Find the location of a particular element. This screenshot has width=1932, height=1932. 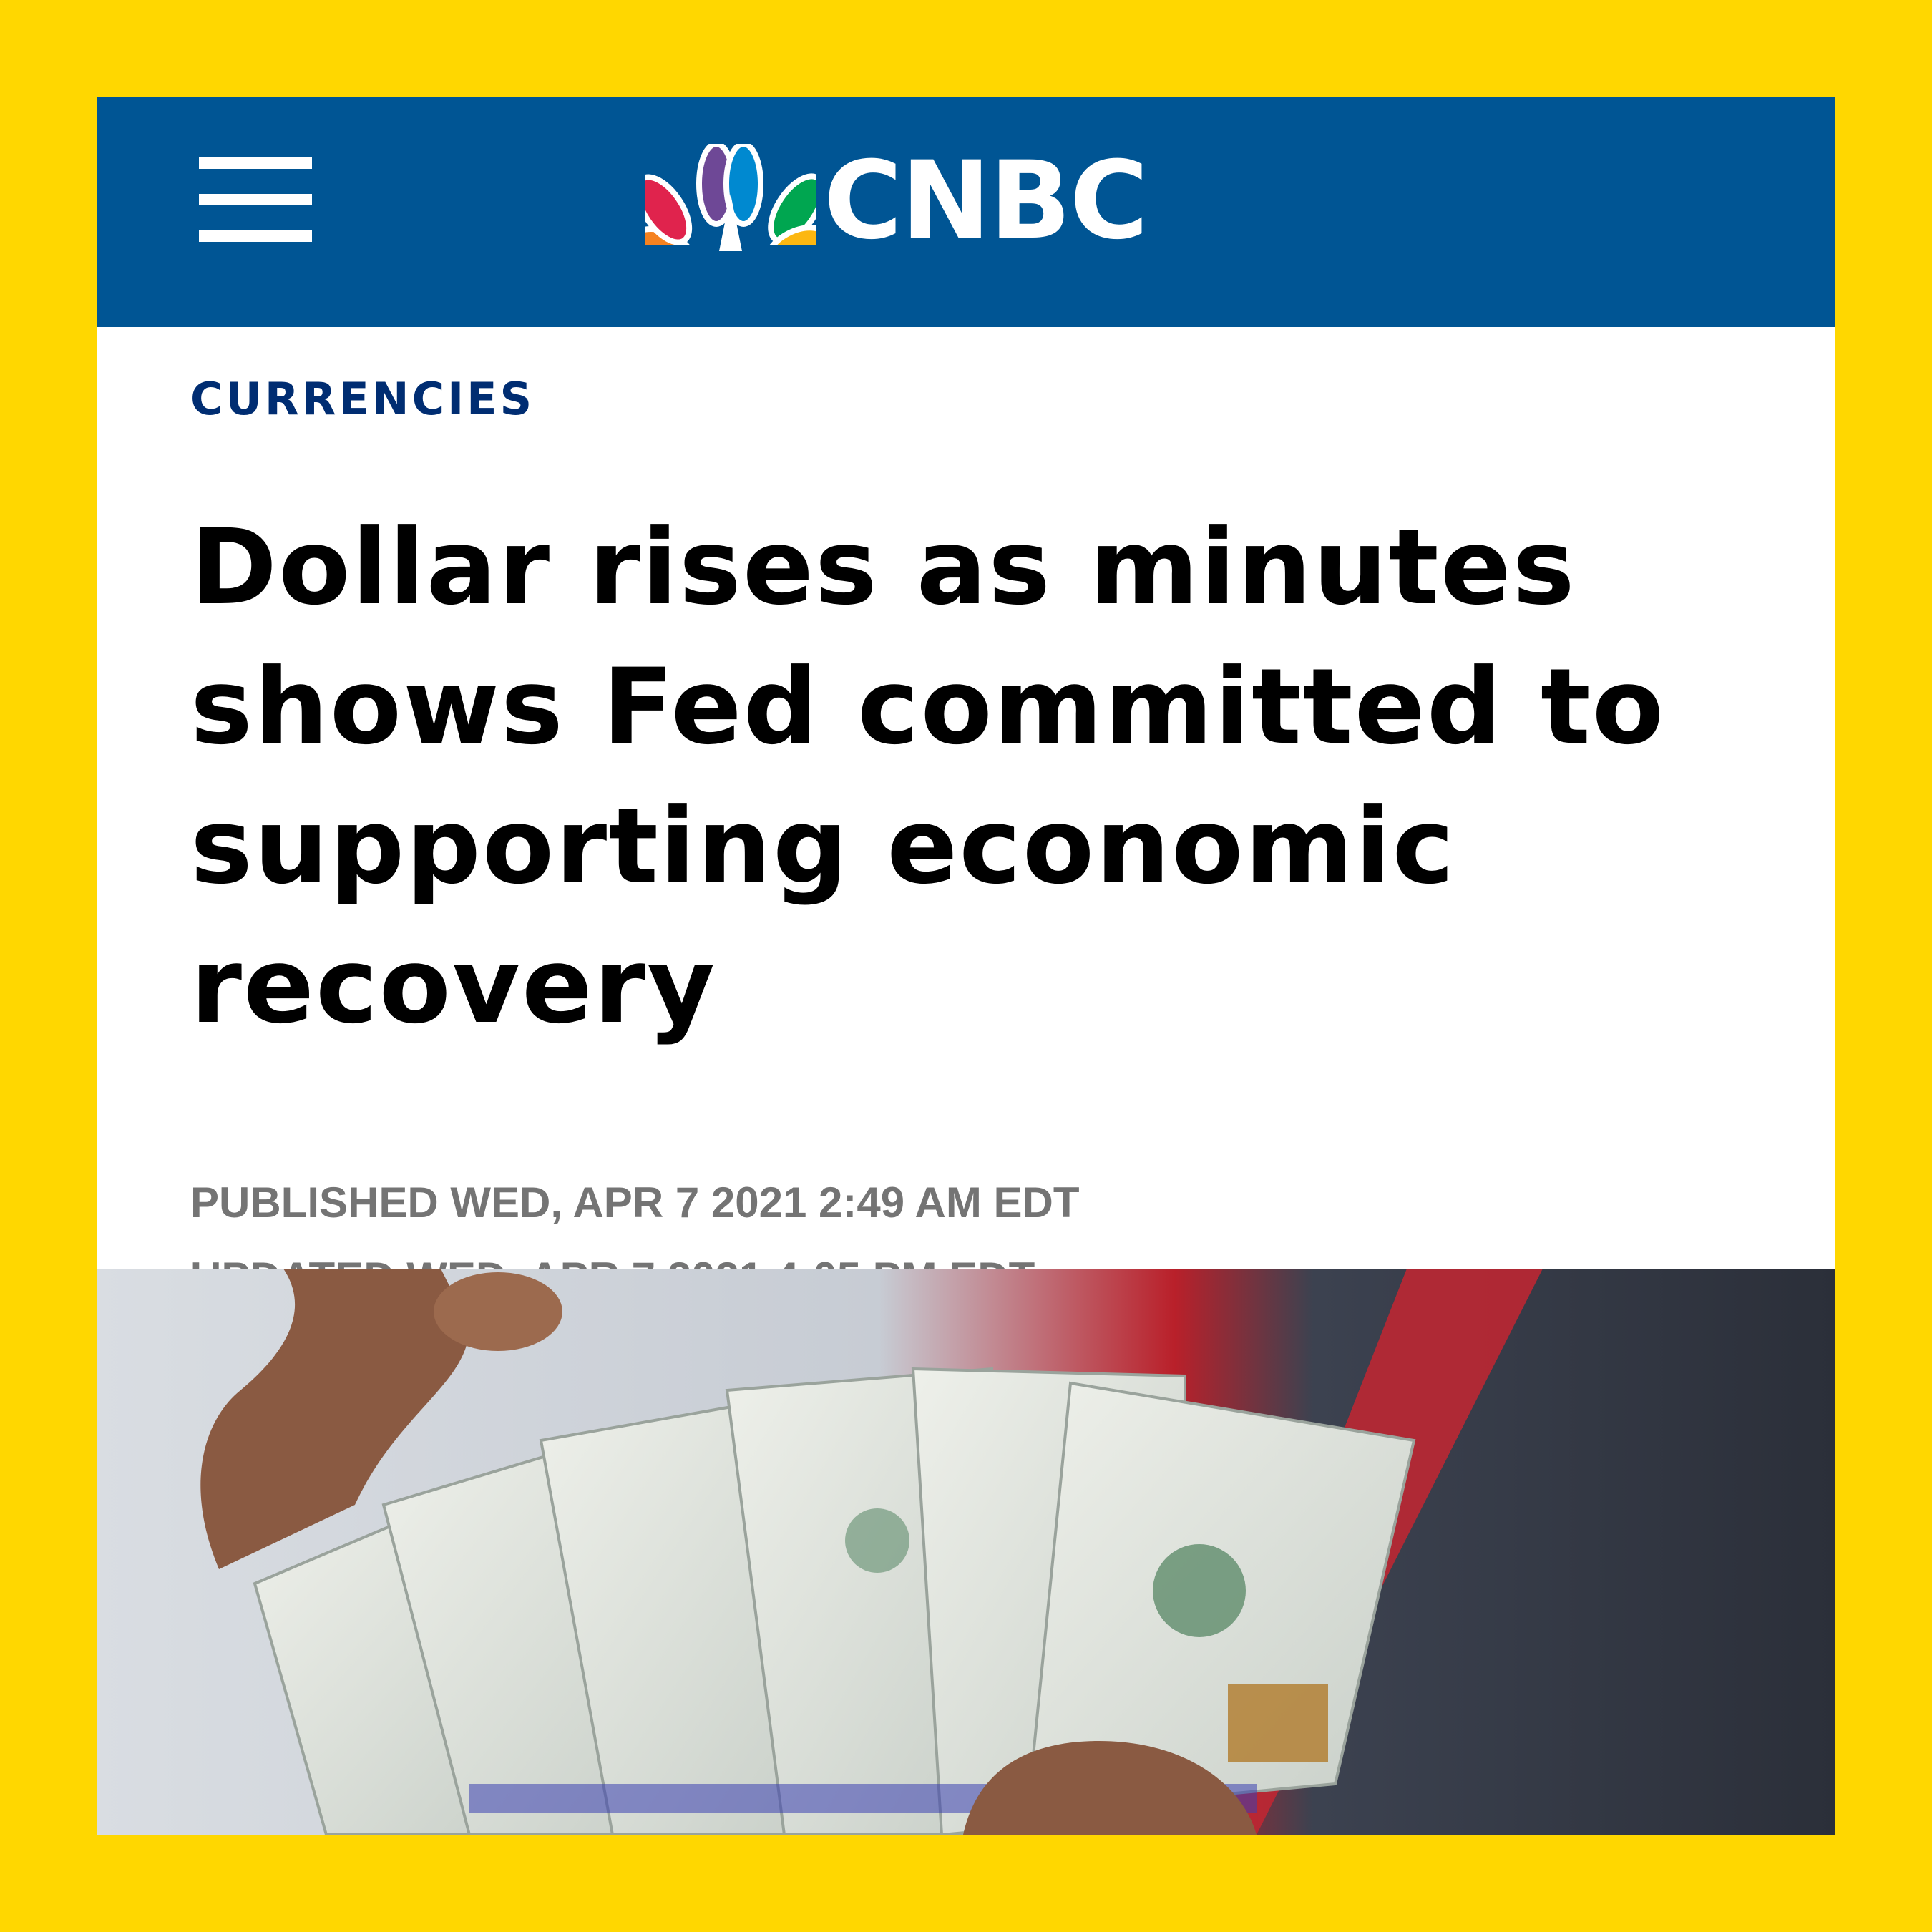

dollar-bills is located at coordinates (834, 1601).